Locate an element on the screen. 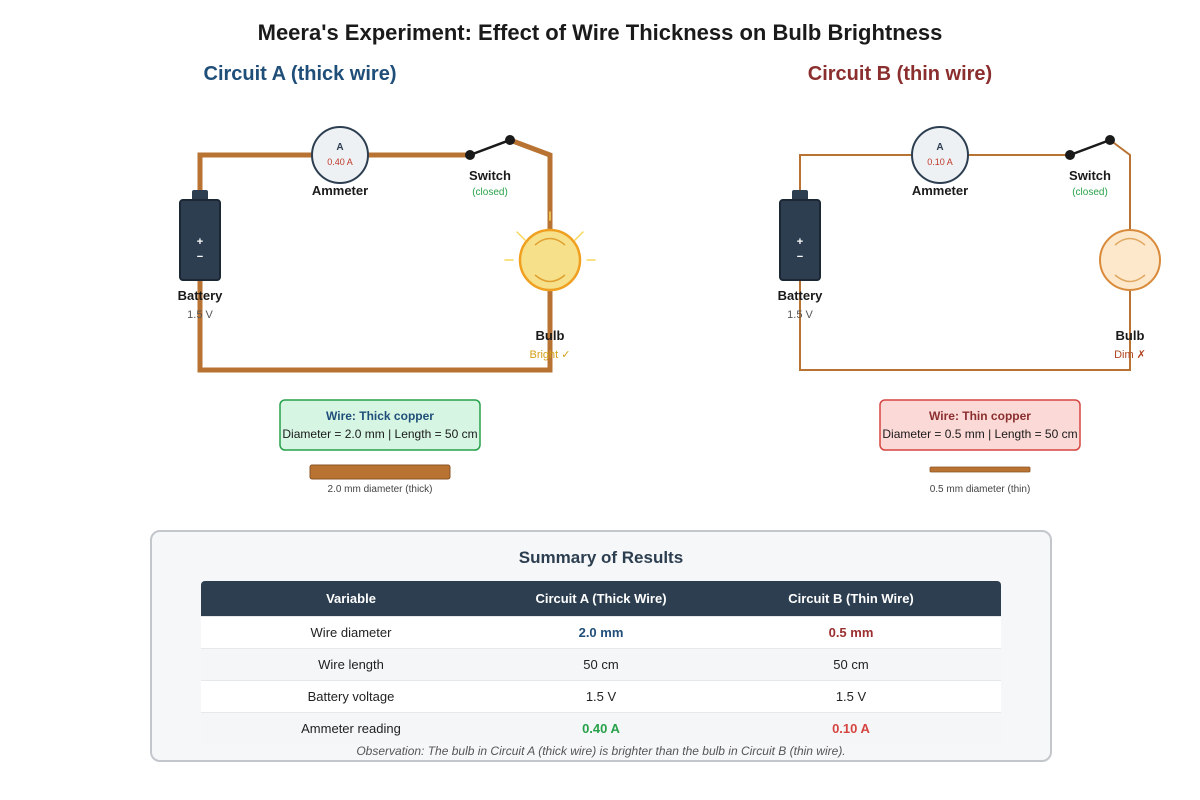  wire-info-title: Wire: Thin copper is located at coordinates (980, 416).